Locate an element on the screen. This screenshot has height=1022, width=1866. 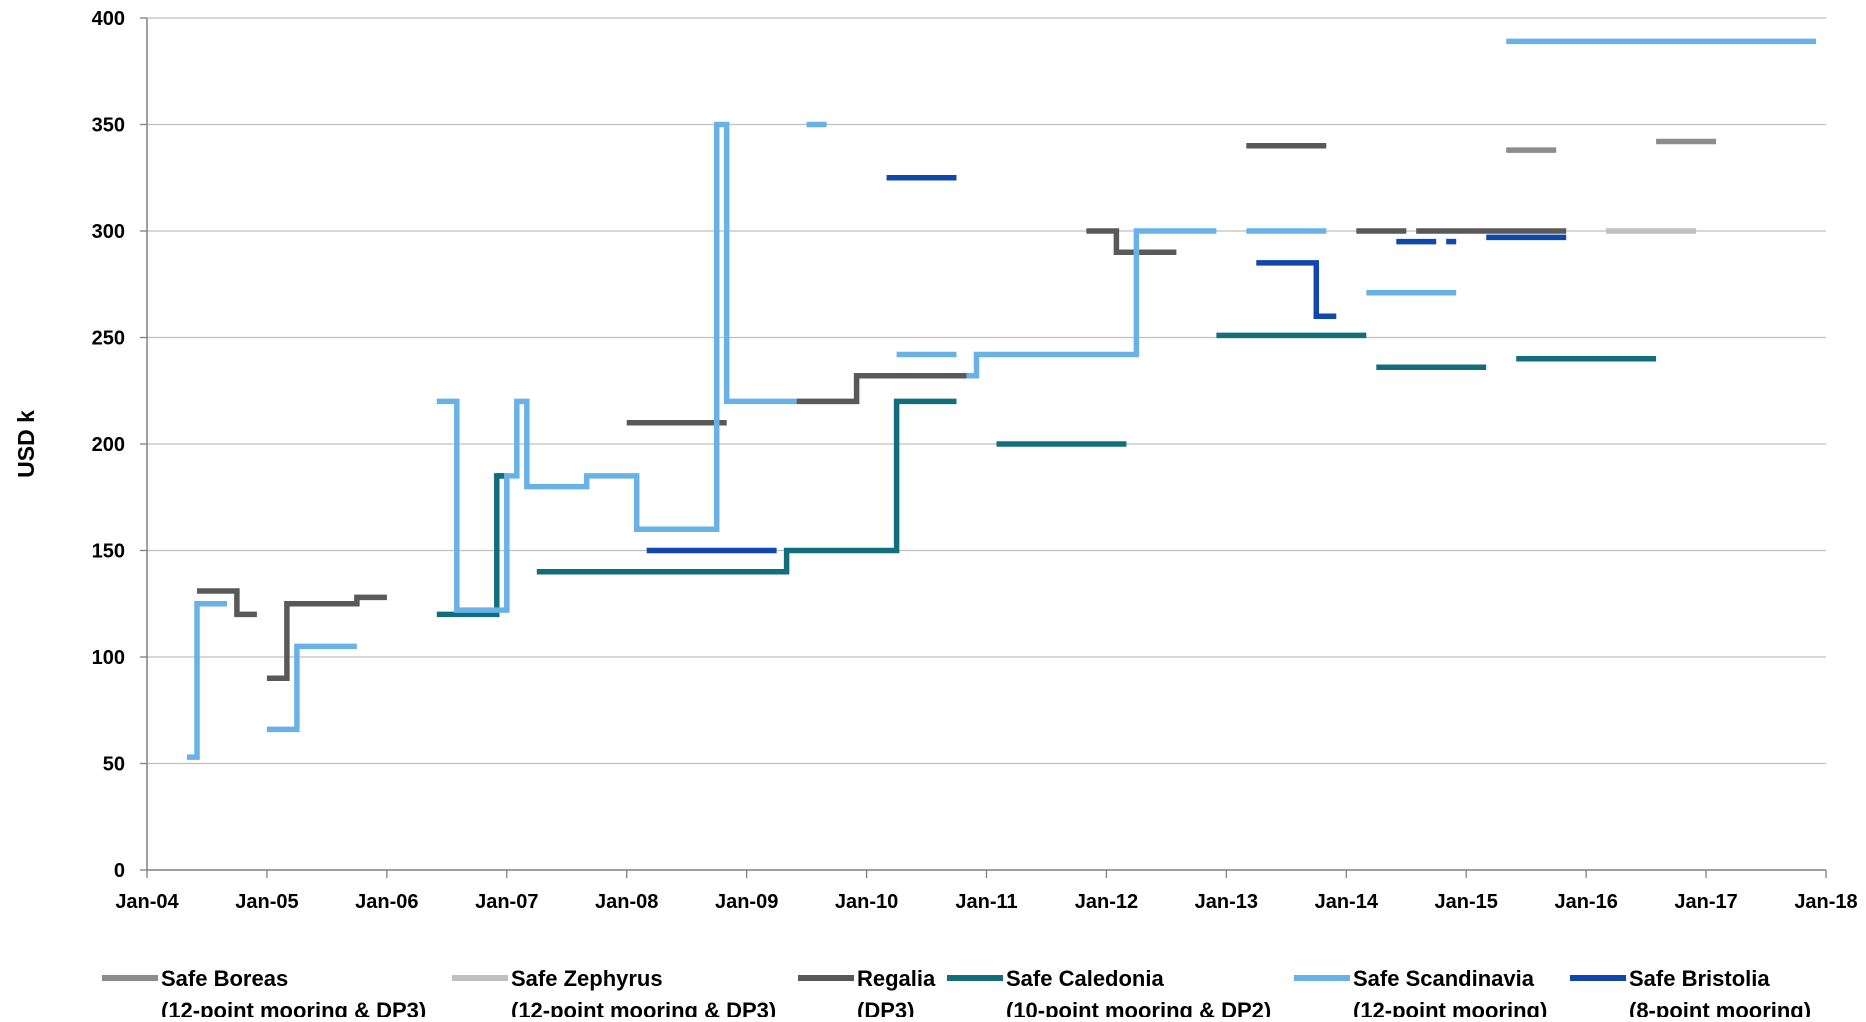
legend-sublabel: (8-point mooring) is located at coordinates (1720, 1007).